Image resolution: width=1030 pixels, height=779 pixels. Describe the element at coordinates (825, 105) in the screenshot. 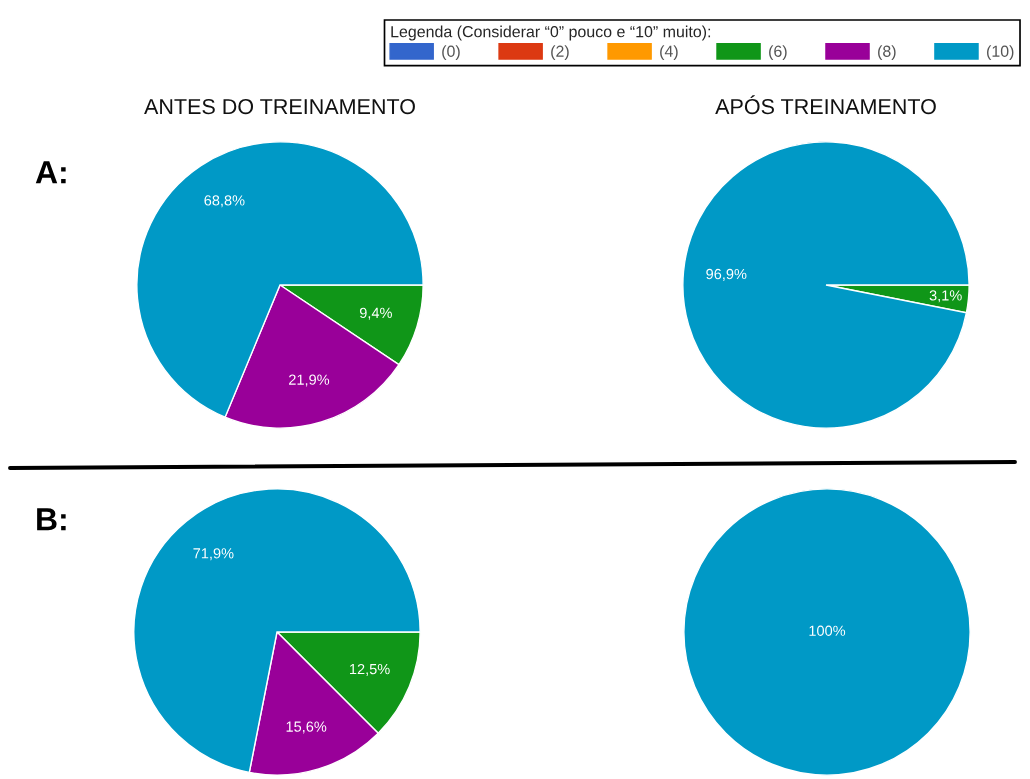

I see `chart-title: APÓS TREINAMENTO` at that location.